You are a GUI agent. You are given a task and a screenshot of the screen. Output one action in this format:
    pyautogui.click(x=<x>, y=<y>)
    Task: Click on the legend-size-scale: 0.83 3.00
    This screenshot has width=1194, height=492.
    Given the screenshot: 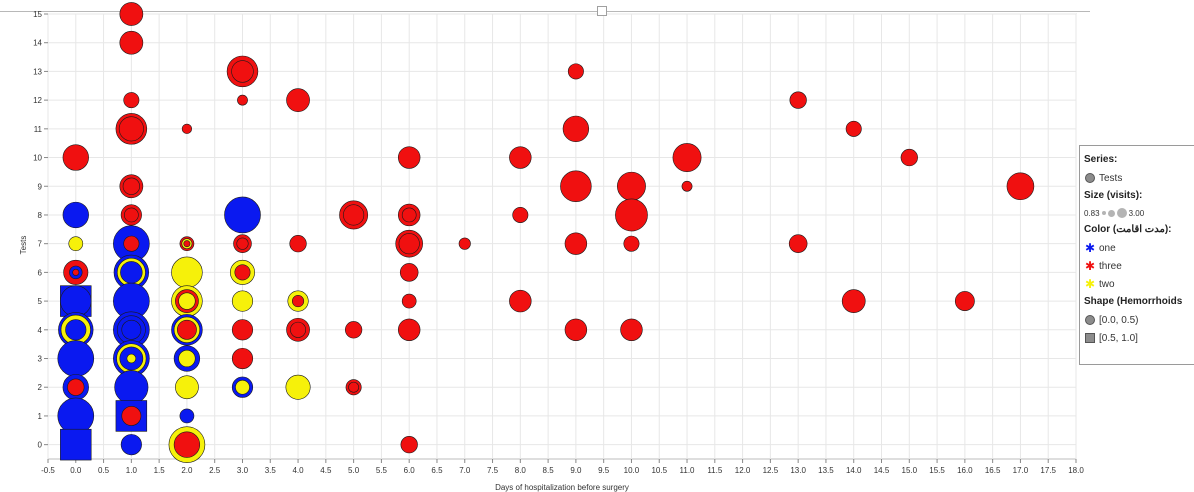 What is the action you would take?
    pyautogui.click(x=1139, y=213)
    